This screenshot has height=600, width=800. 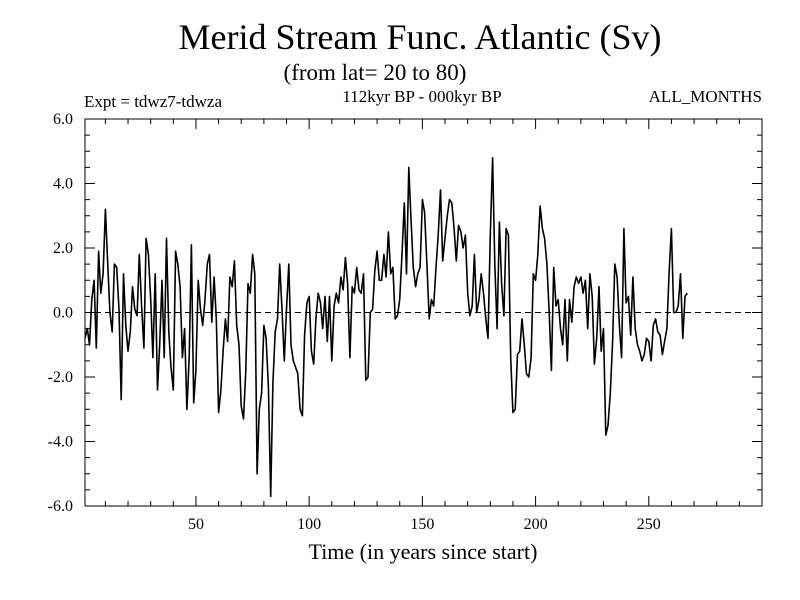 I want to click on x-axis-label: Time (in years since start), so click(x=423, y=551).